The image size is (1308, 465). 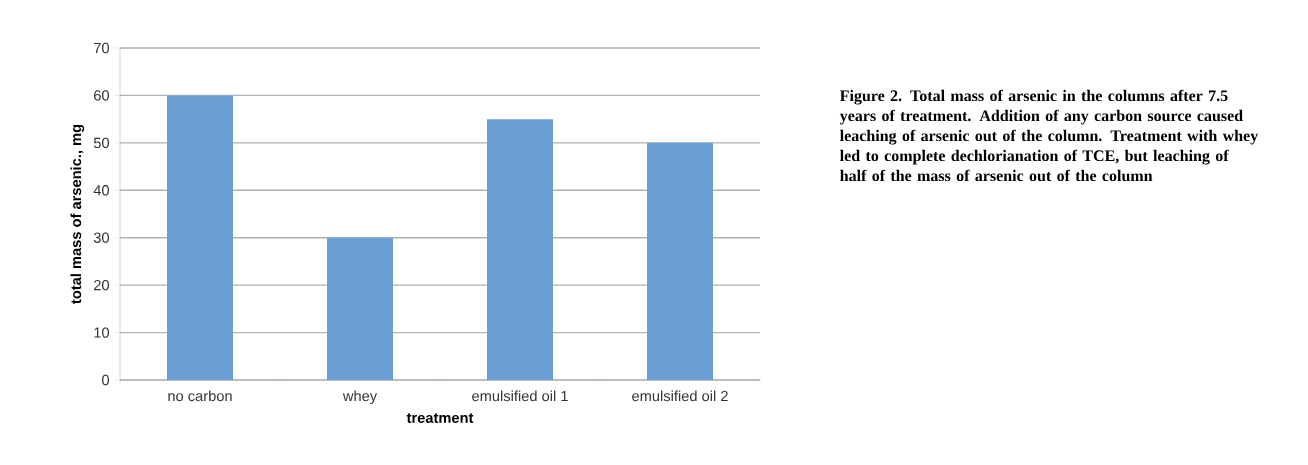 I want to click on x-axis-title: treatment, so click(x=440, y=418).